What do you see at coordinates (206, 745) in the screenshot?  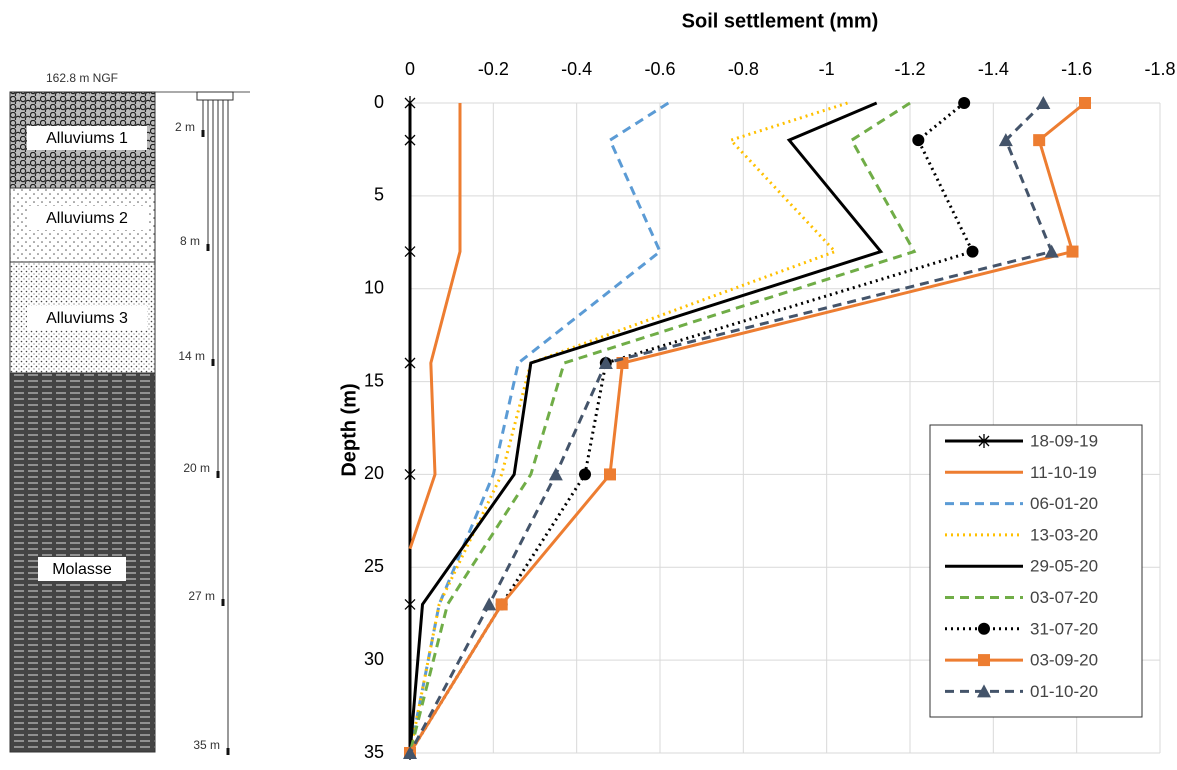 I see `sensor-label: 35 m` at bounding box center [206, 745].